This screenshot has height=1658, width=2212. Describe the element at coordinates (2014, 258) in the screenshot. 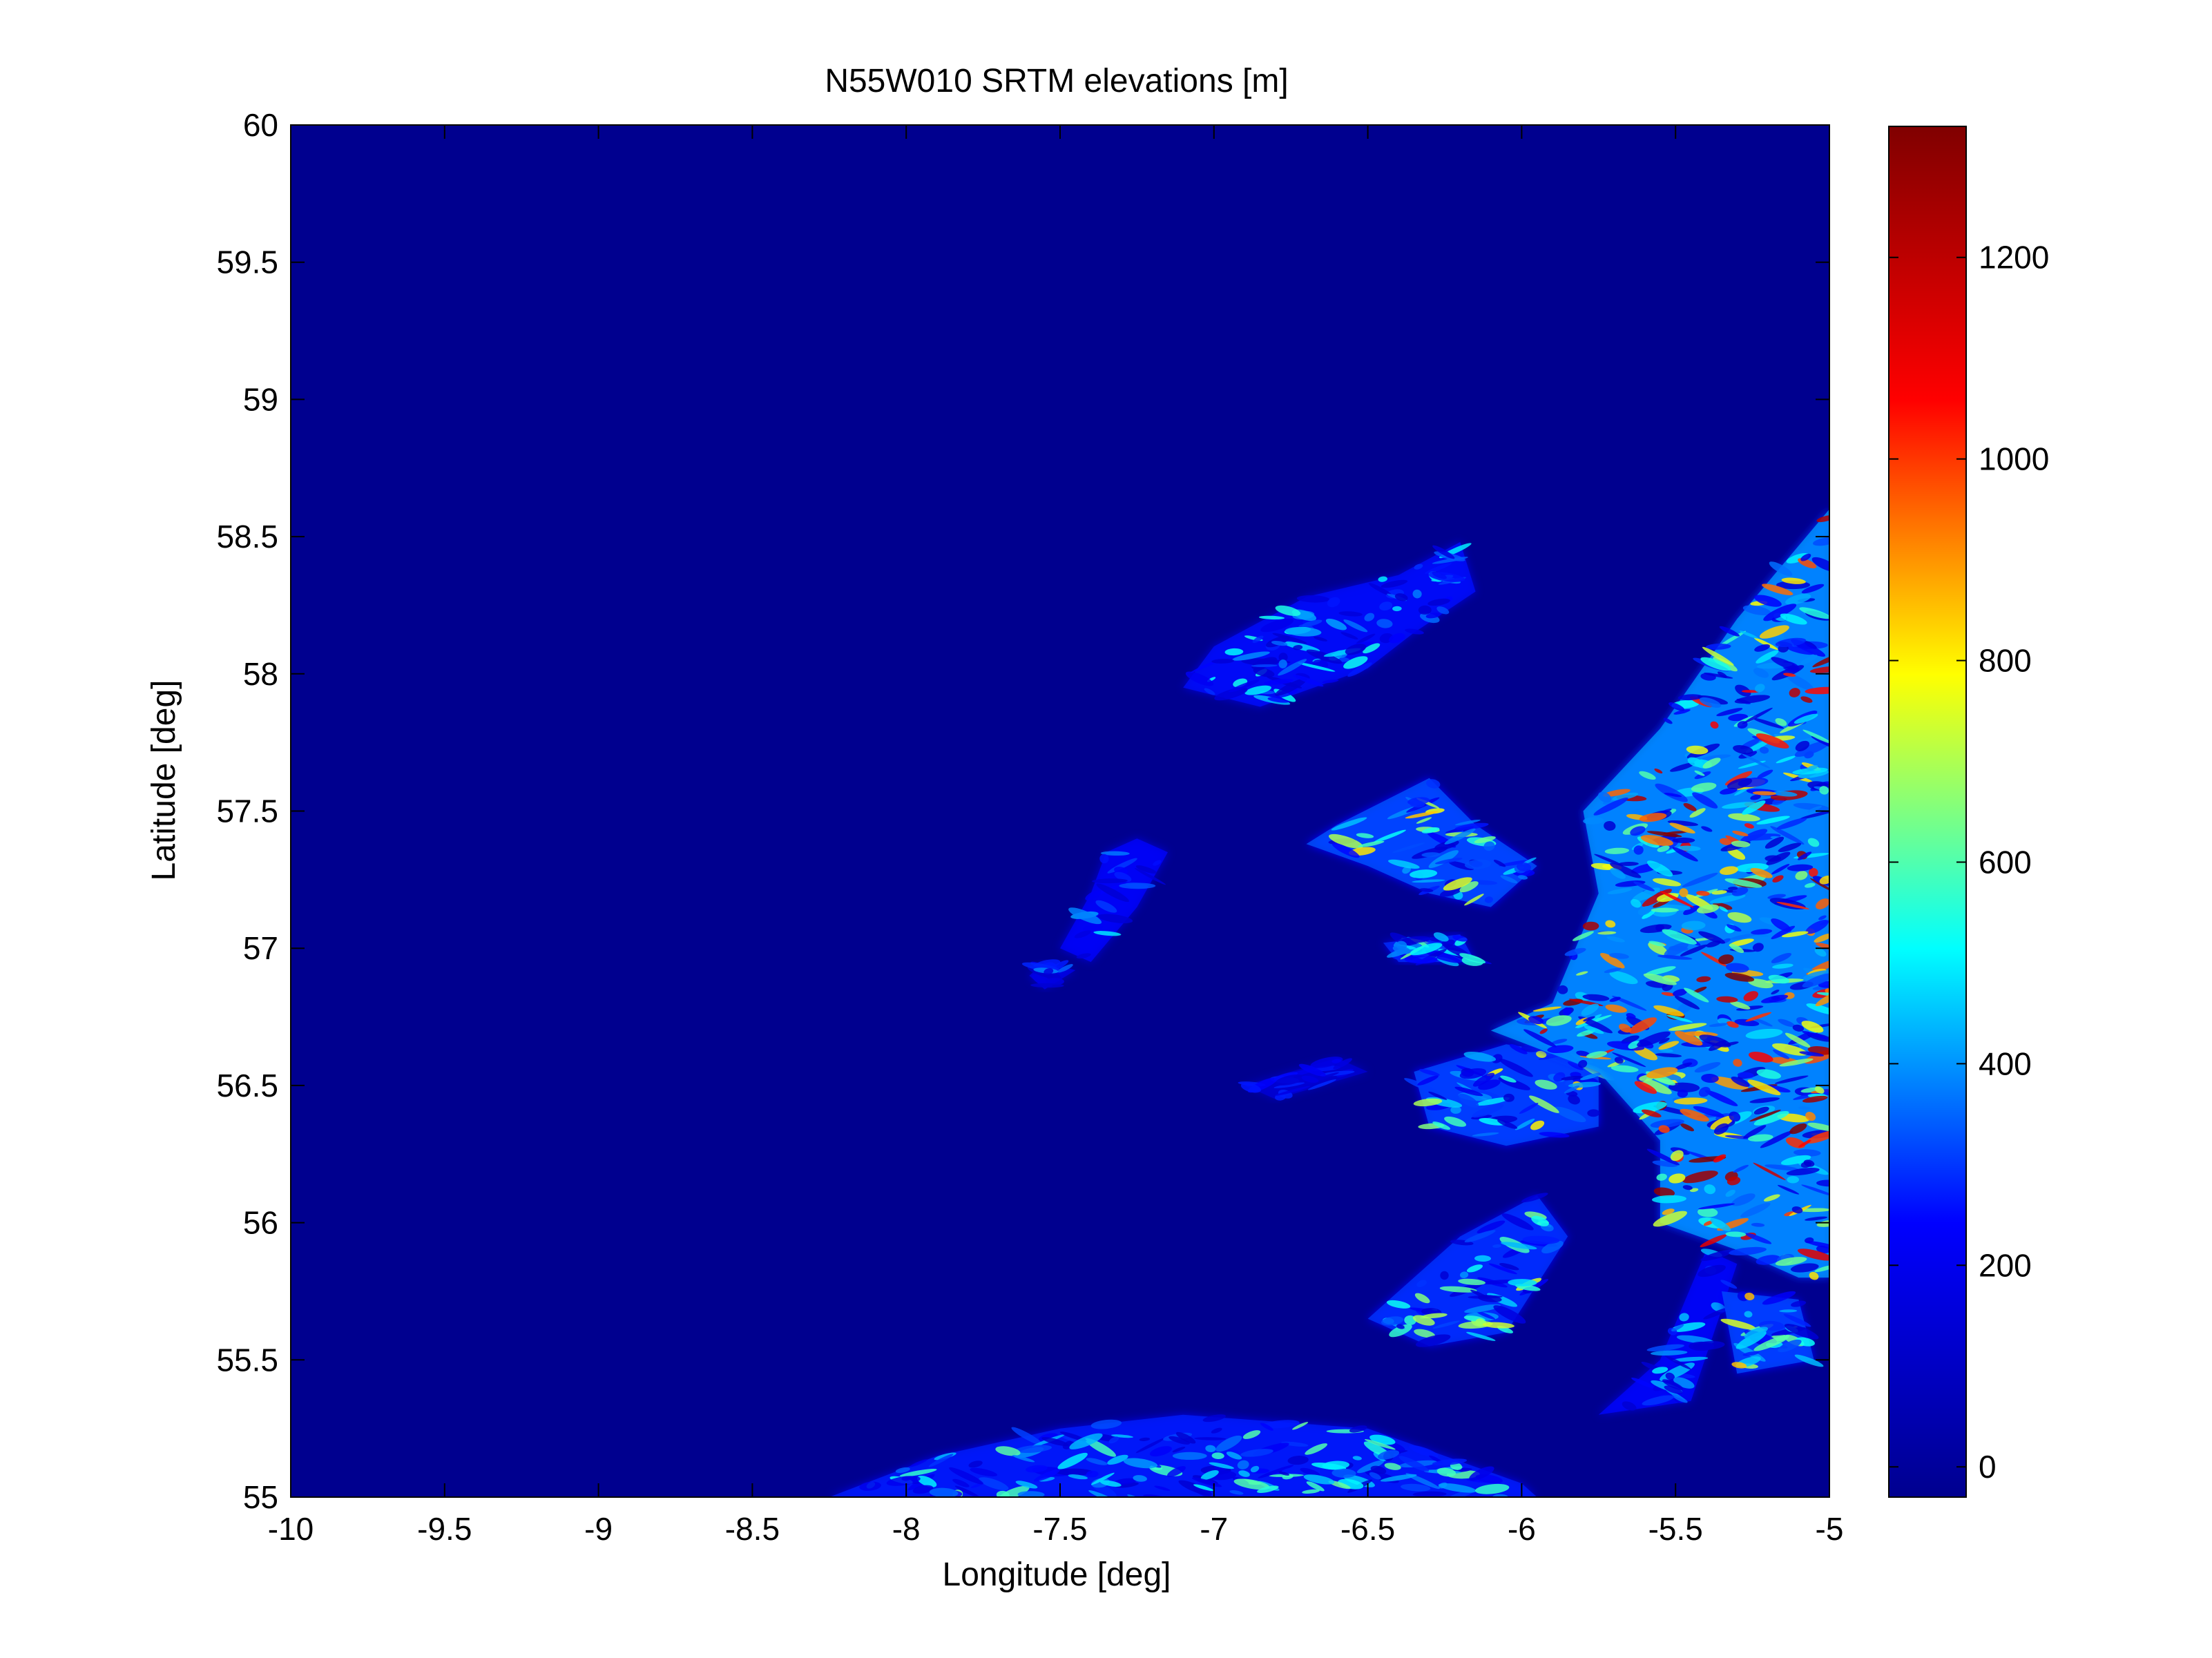

I see `colorbar-tick-label: 1200` at that location.